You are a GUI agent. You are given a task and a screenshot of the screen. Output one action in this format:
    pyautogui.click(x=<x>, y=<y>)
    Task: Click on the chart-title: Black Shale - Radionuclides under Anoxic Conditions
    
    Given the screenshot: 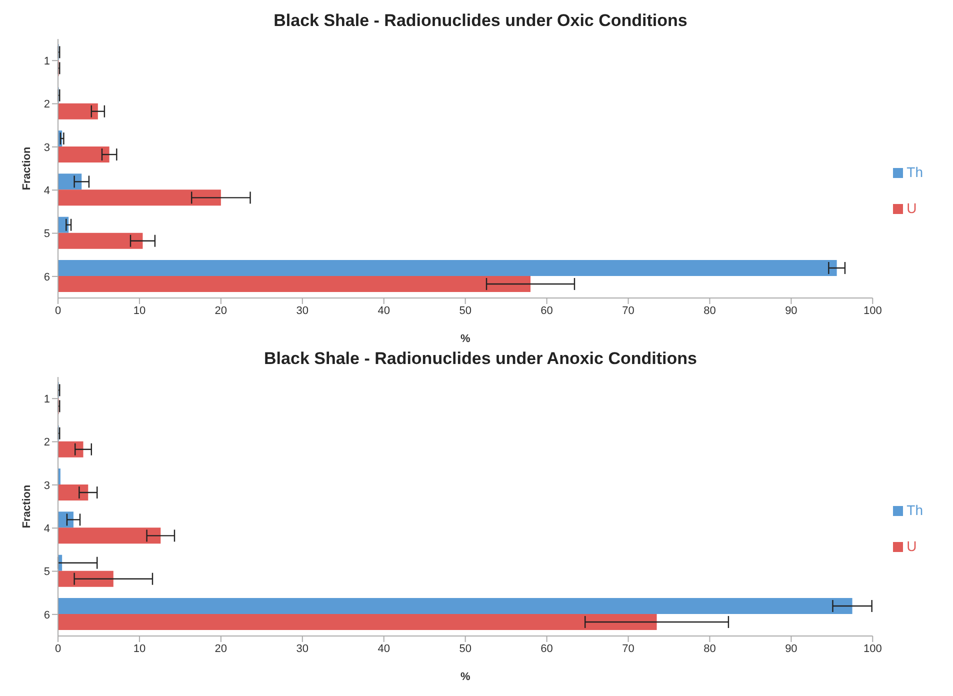 What is the action you would take?
    pyautogui.click(x=480, y=359)
    